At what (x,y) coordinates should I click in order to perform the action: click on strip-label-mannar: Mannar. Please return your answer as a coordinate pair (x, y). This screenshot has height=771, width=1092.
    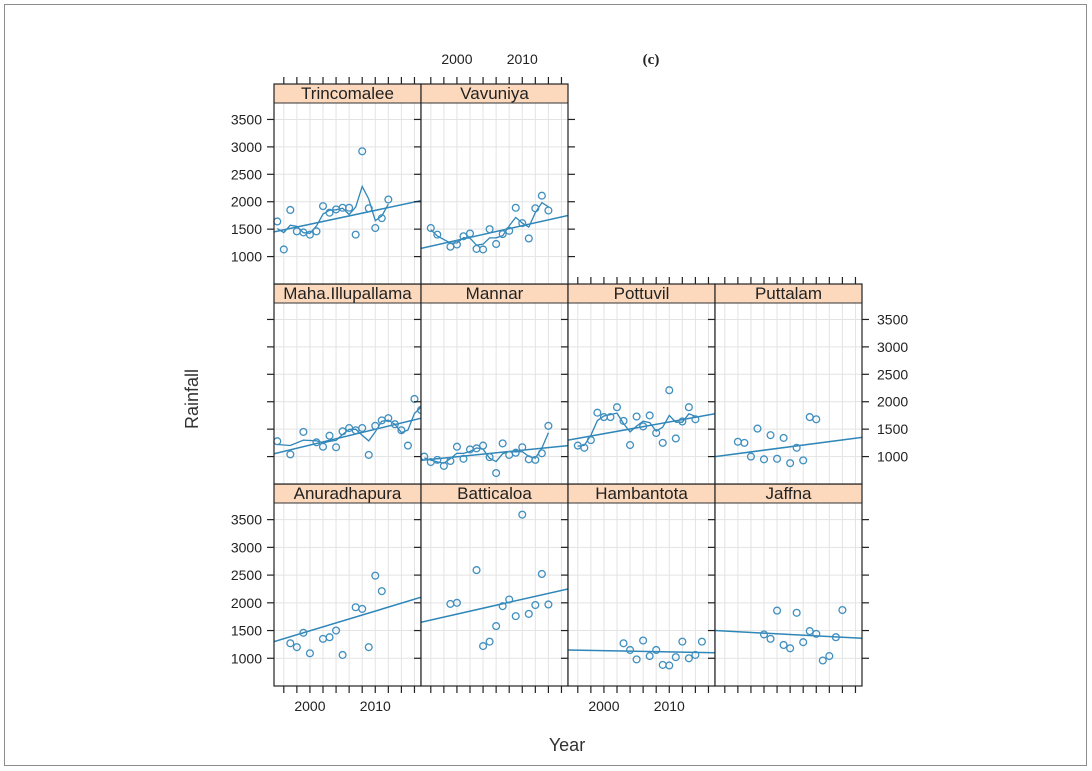
    Looking at the image, I should click on (495, 293).